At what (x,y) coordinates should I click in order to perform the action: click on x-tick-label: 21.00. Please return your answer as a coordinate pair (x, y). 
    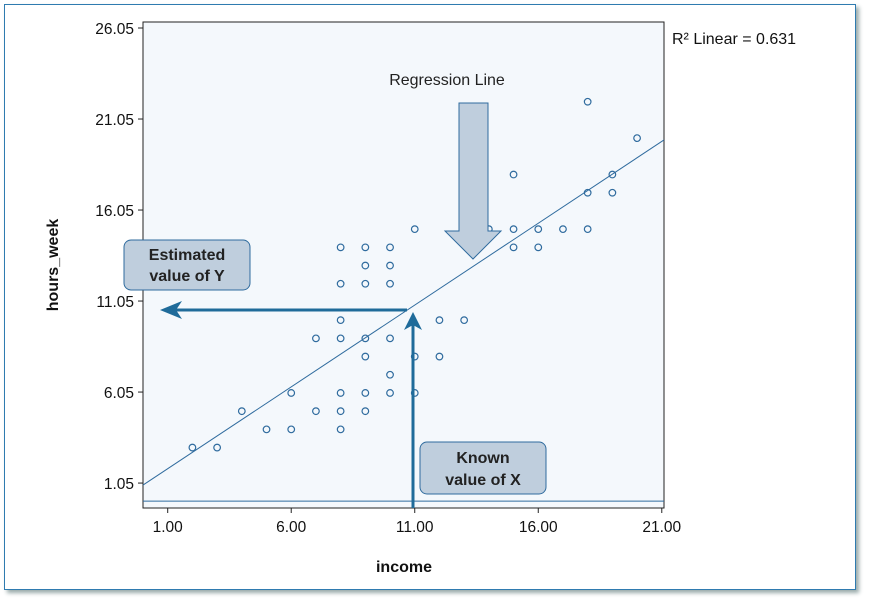
    Looking at the image, I should click on (661, 527).